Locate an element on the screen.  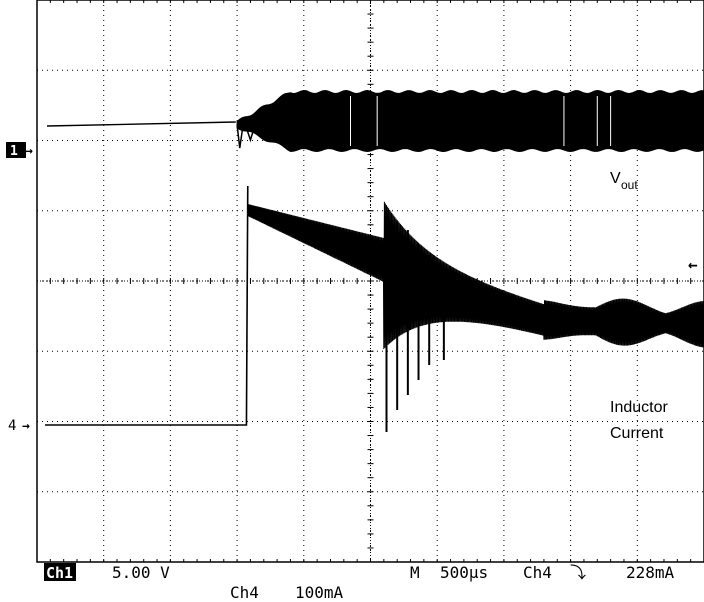
inductor-label-line2: Current is located at coordinates (637, 433).